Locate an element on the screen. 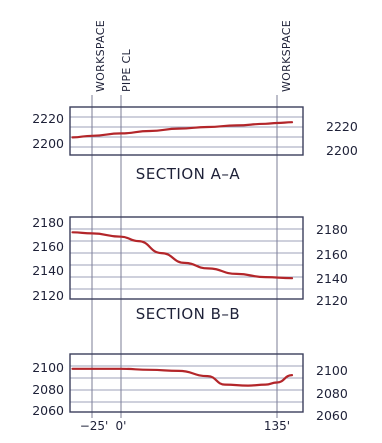 Image resolution: width=382 pixels, height=443 pixels. section-a-frame is located at coordinates (186, 131).